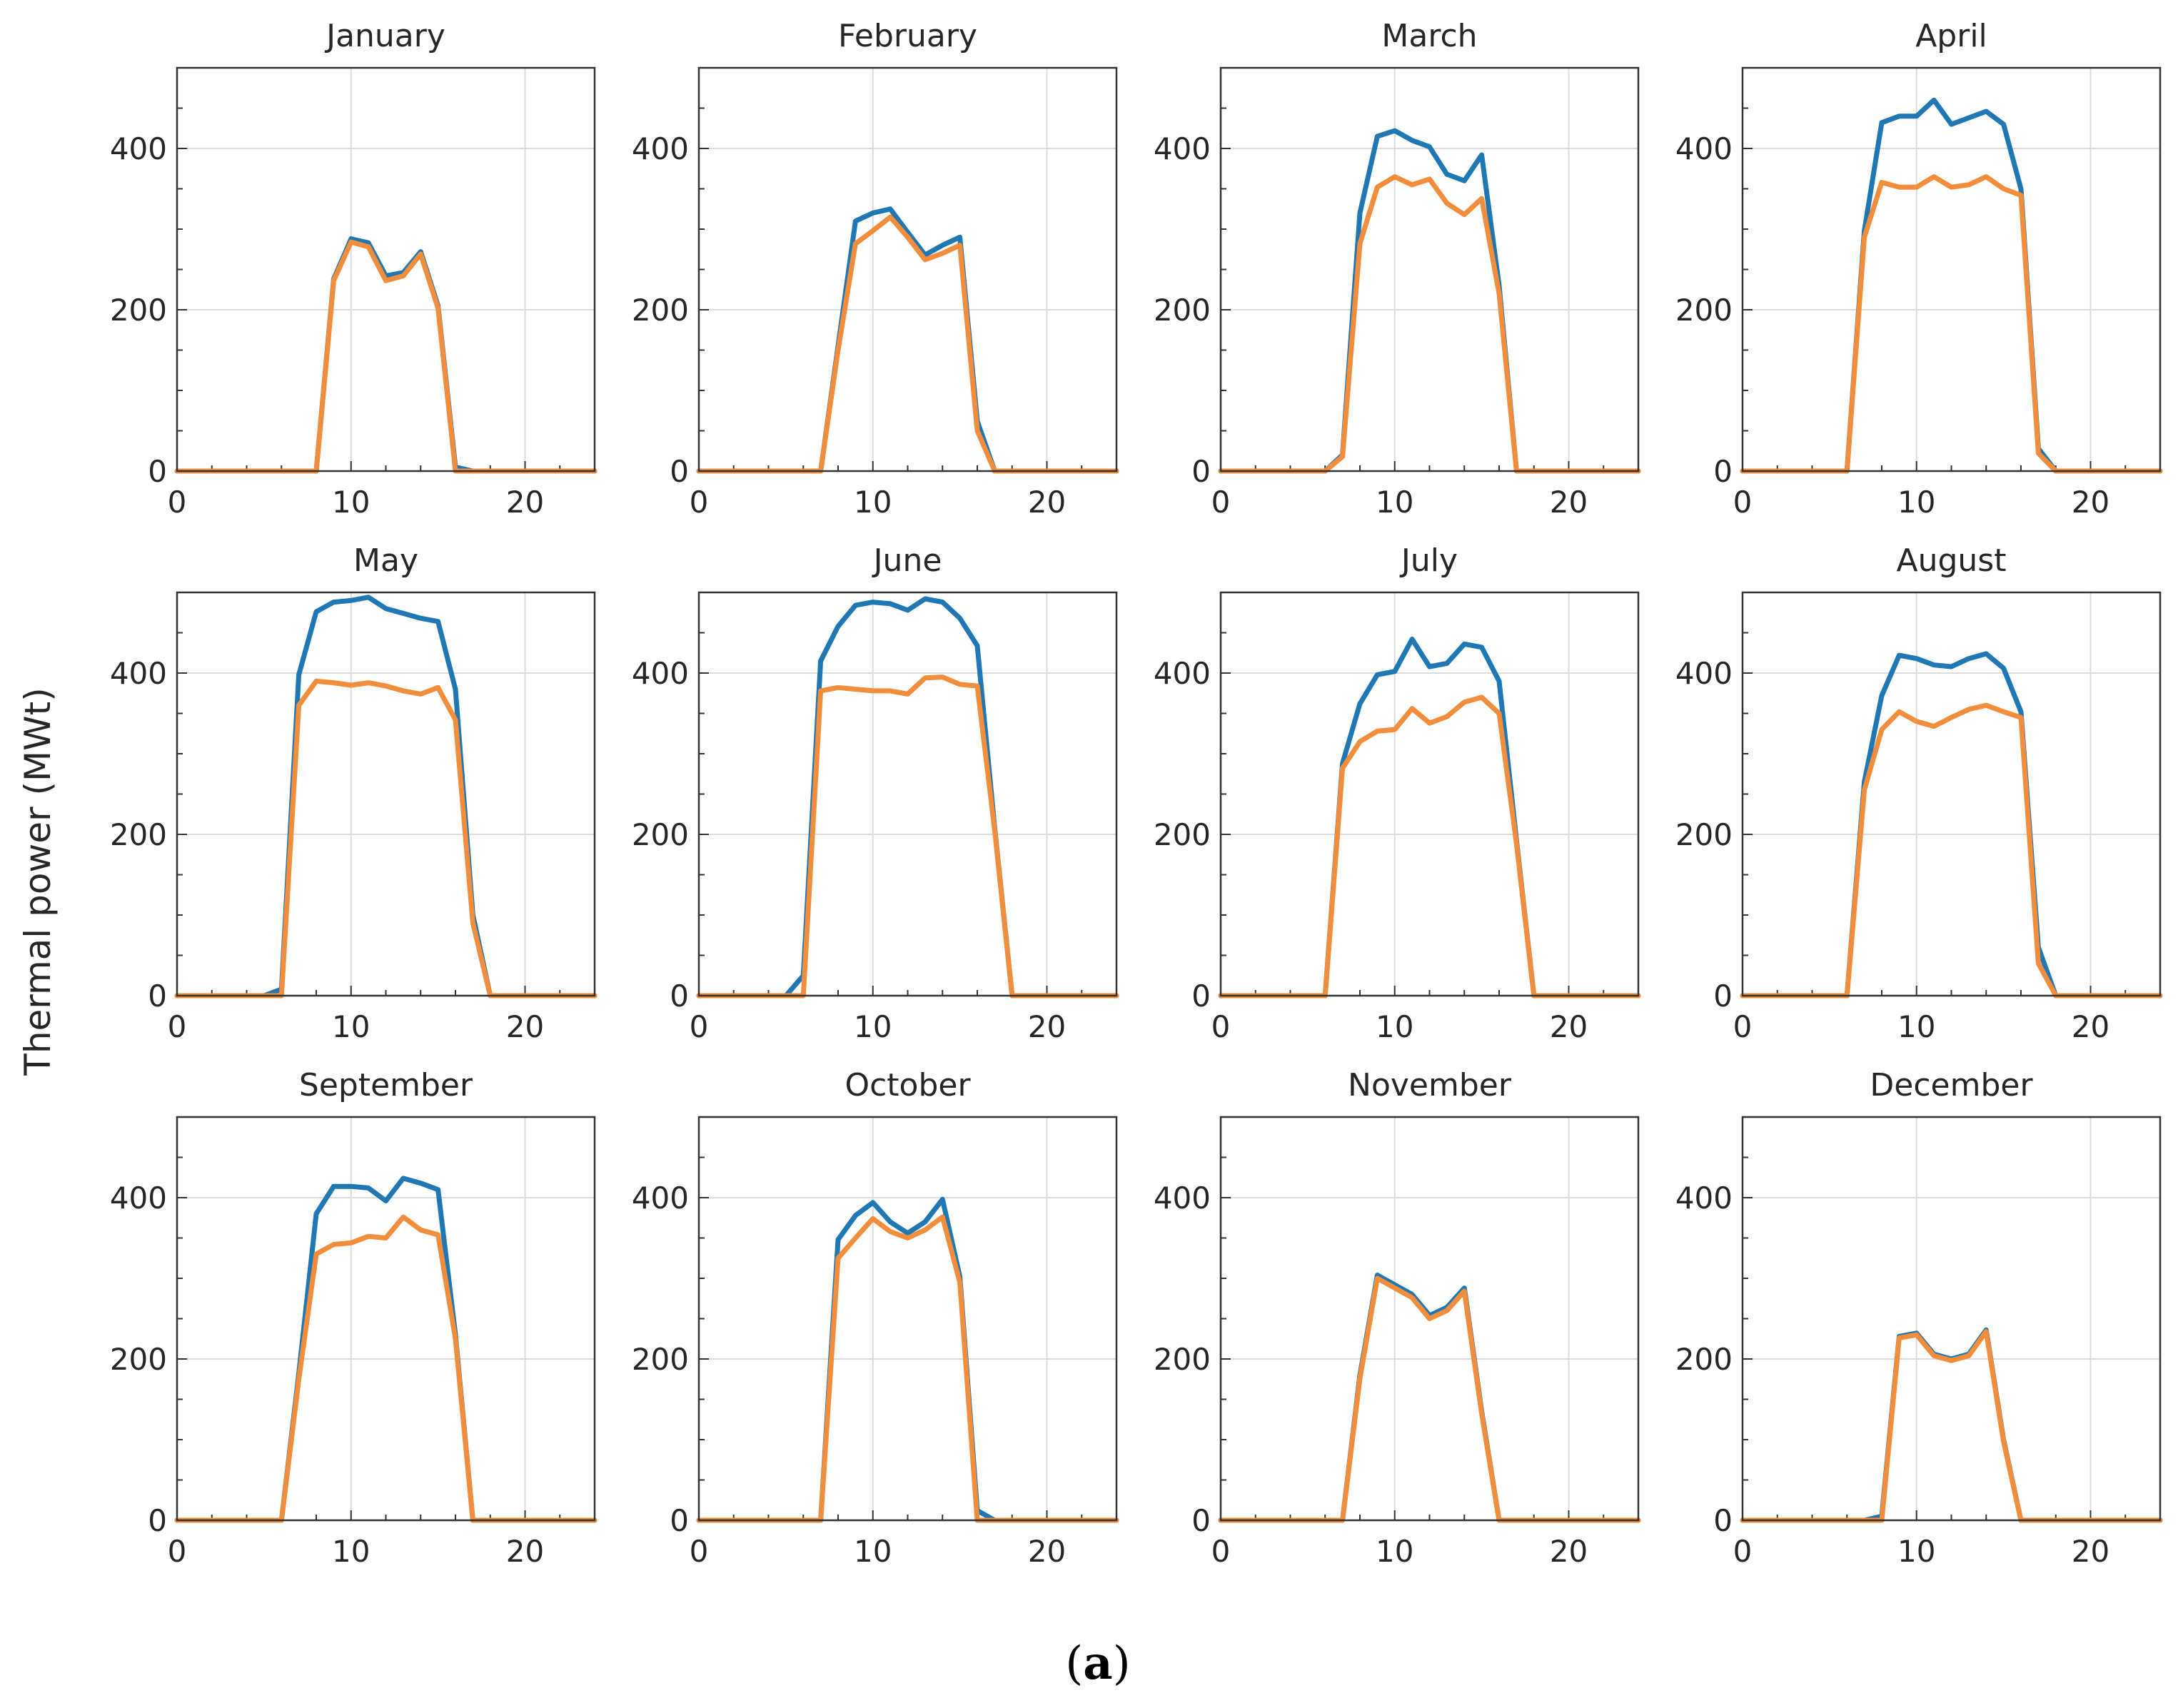 Image resolution: width=2178 pixels, height=1708 pixels. I want to click on panel-title: August, so click(1952, 560).